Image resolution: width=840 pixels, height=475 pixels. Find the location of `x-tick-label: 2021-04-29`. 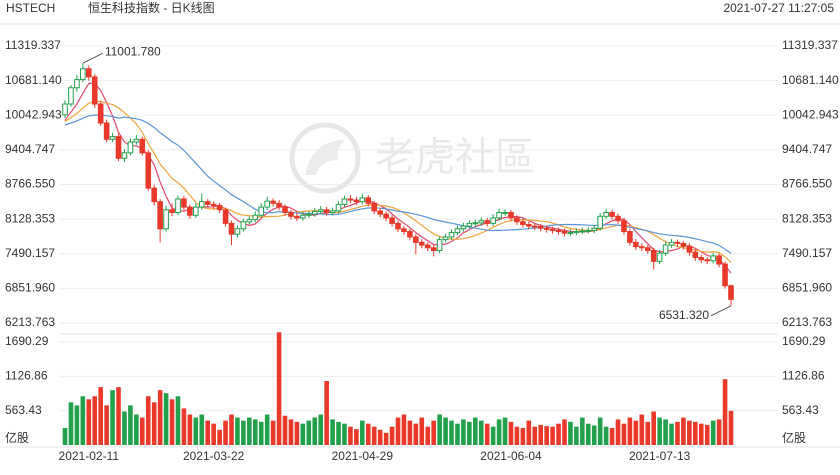

x-tick-label: 2021-04-29 is located at coordinates (363, 456).